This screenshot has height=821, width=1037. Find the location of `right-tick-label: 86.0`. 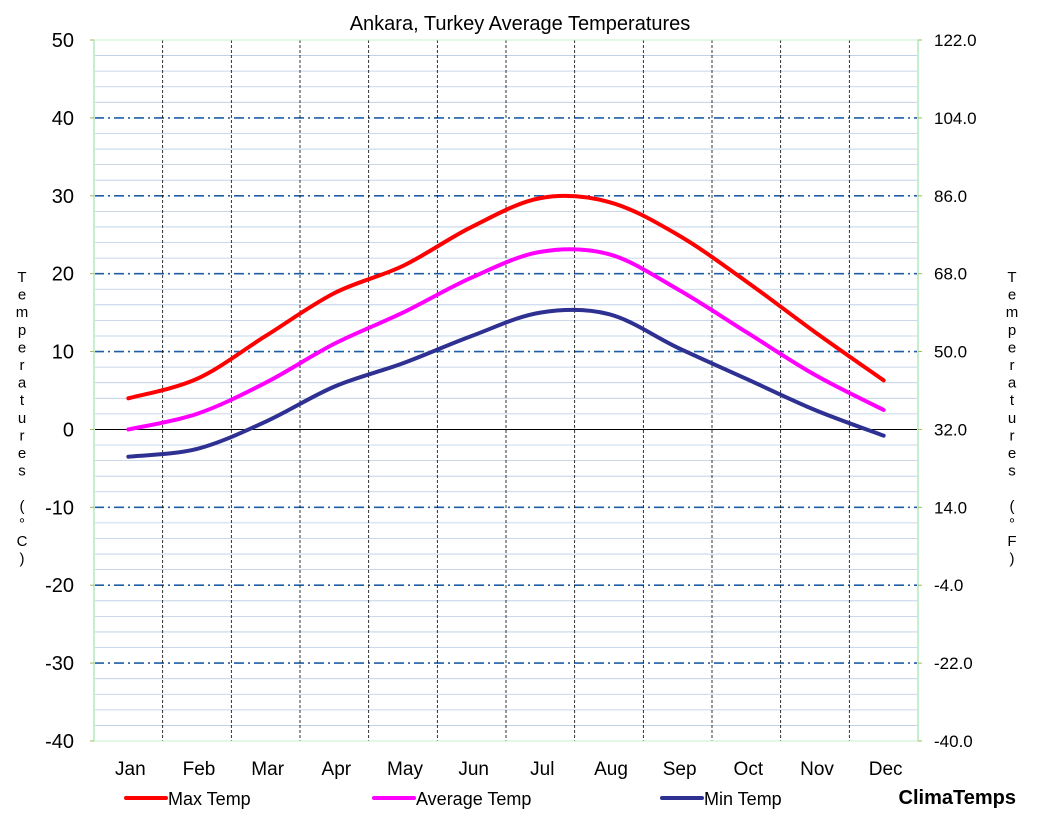

right-tick-label: 86.0 is located at coordinates (950, 196).